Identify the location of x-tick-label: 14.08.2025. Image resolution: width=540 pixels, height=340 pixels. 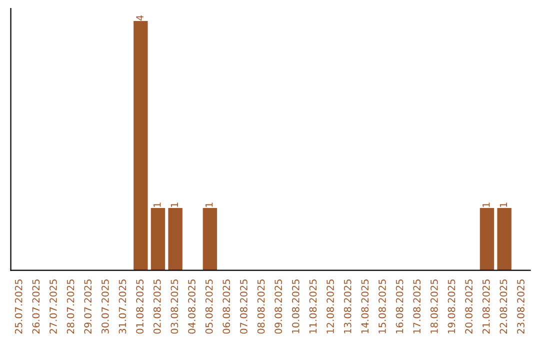
(365, 306).